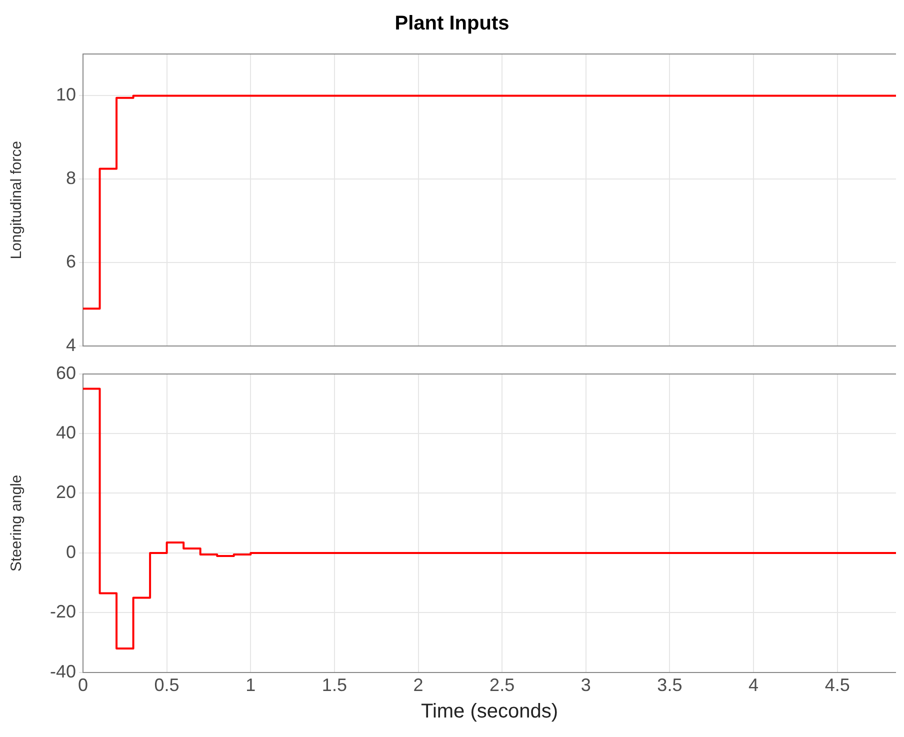 This screenshot has height=737, width=904. Describe the element at coordinates (585, 685) in the screenshot. I see `x-tick-label: 3` at that location.